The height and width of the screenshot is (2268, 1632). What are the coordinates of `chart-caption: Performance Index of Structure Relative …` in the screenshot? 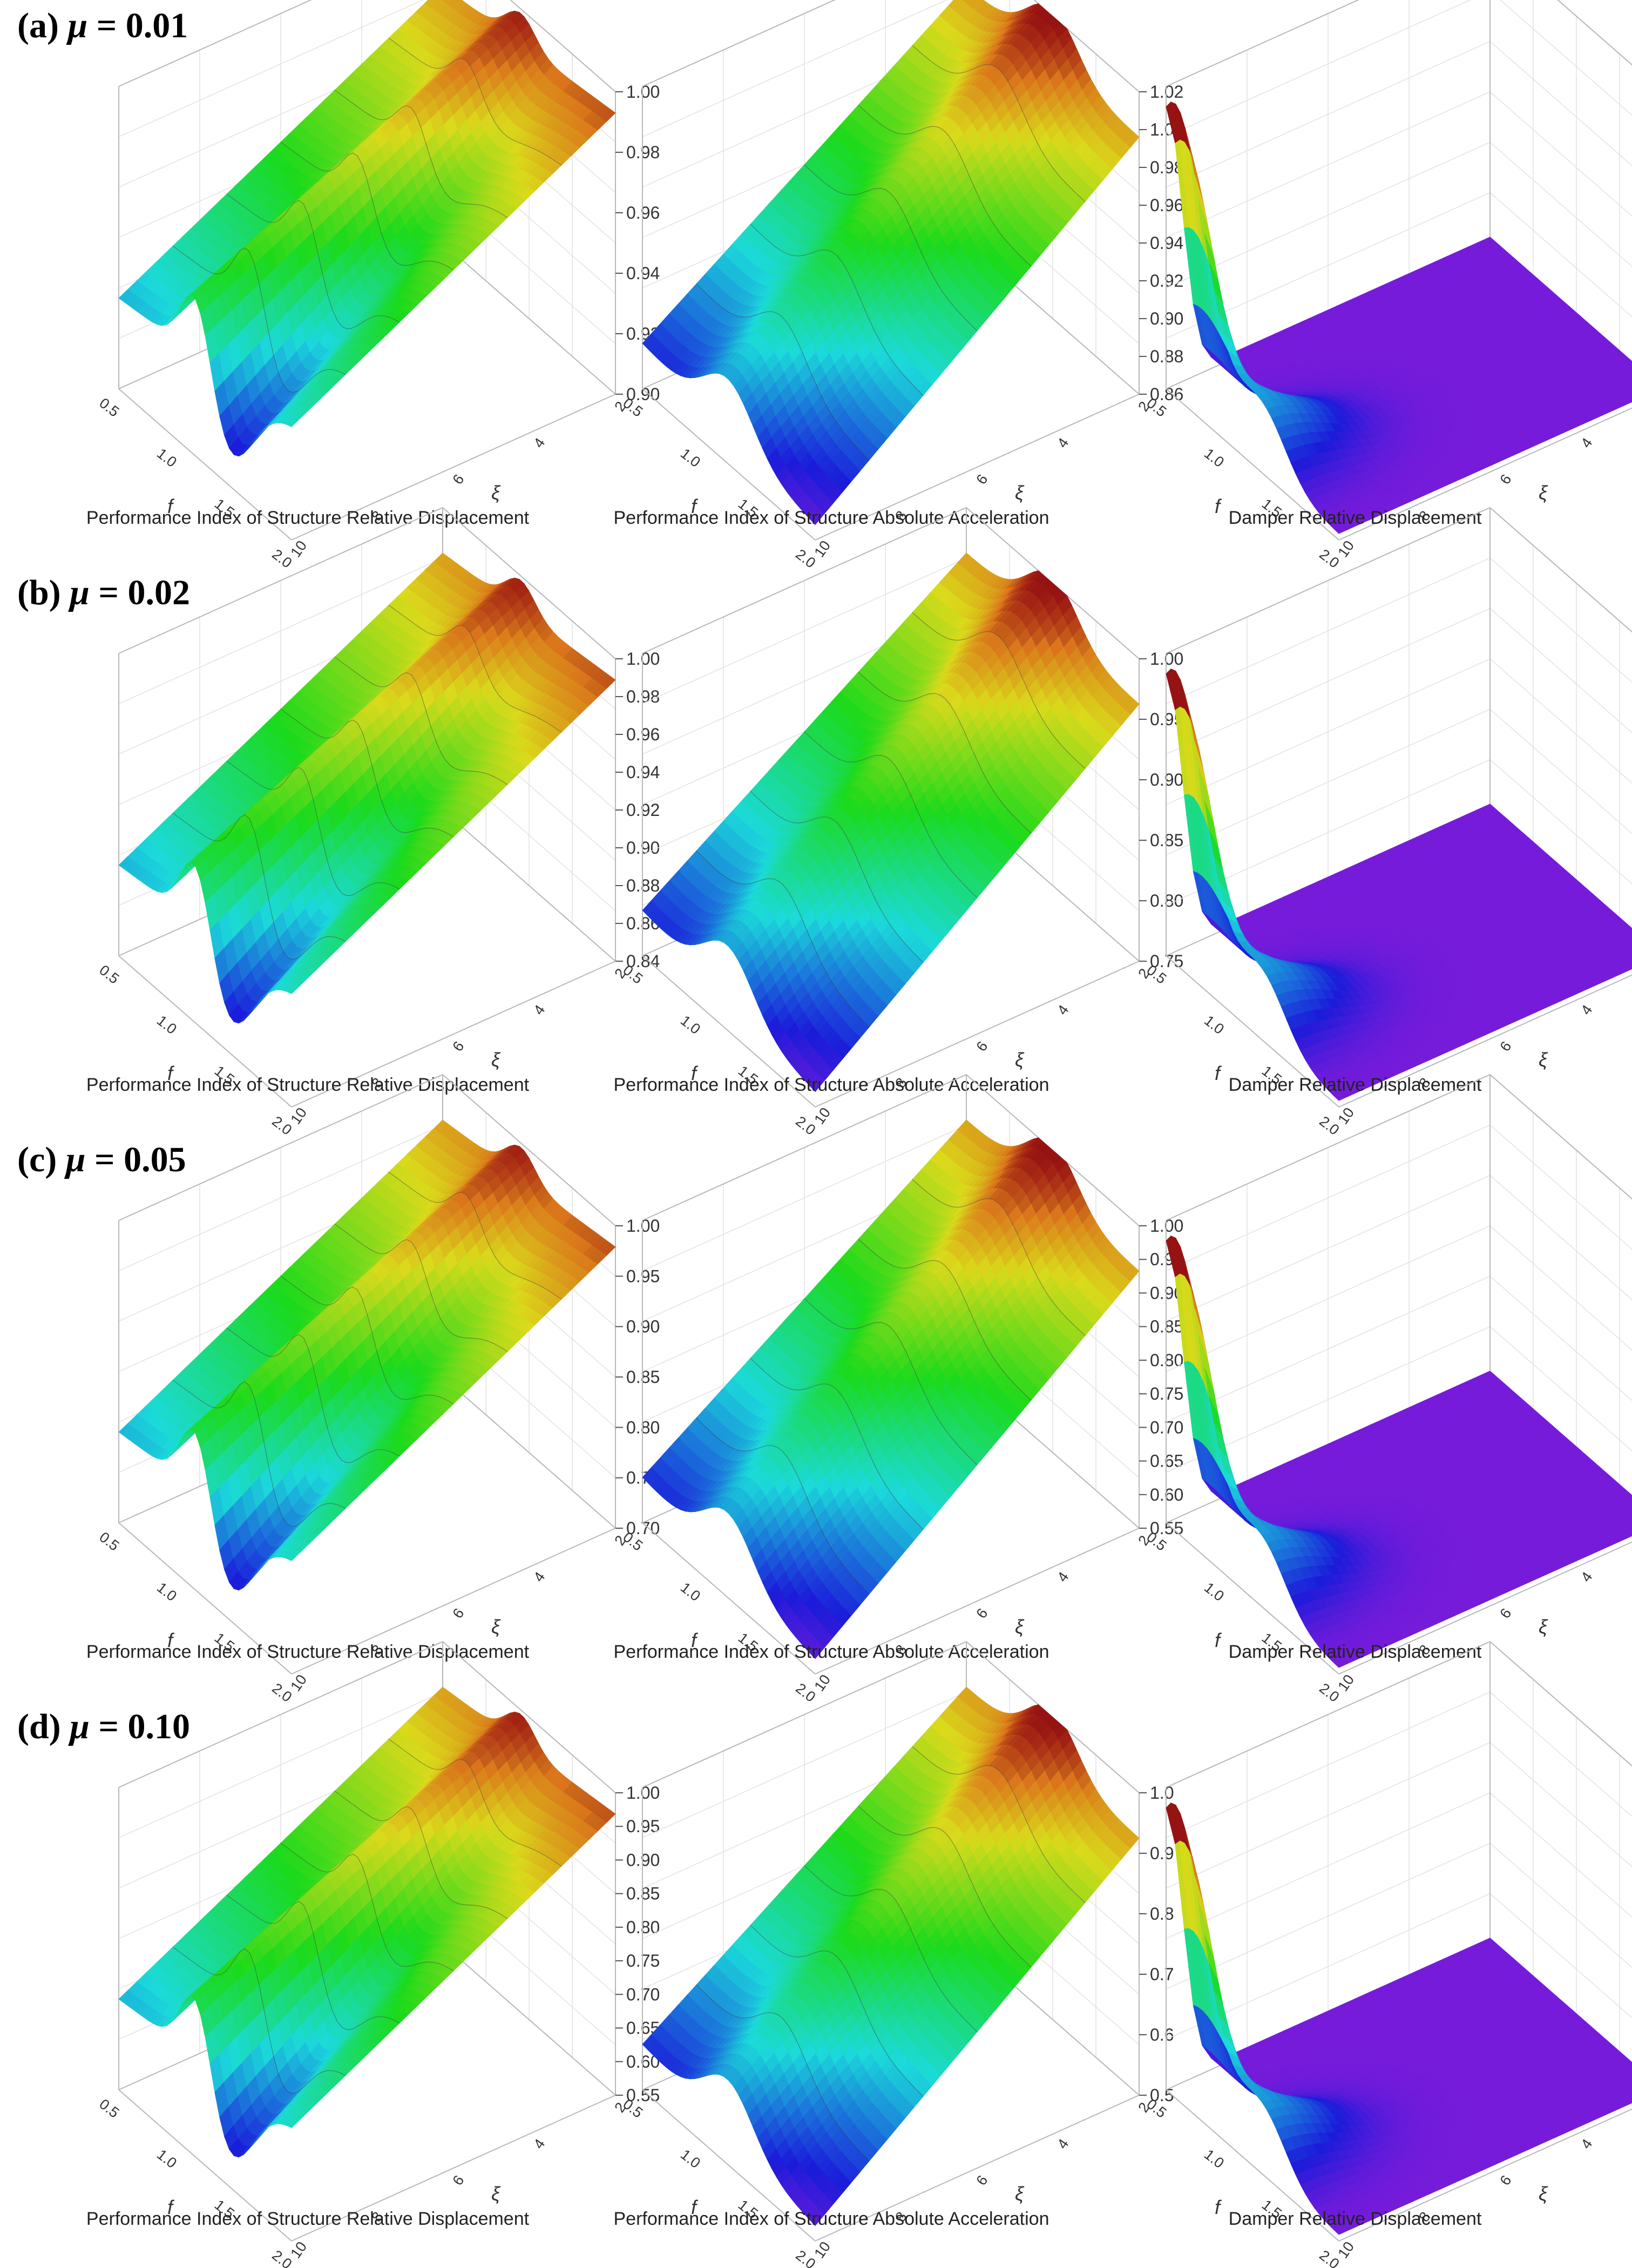 It's located at (308, 518).